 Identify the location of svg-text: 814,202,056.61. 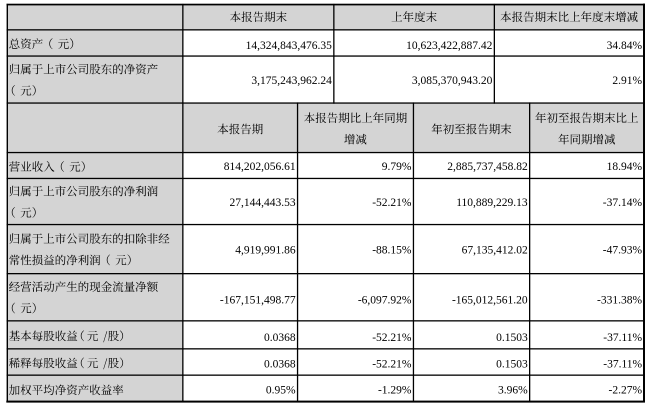
(260, 167).